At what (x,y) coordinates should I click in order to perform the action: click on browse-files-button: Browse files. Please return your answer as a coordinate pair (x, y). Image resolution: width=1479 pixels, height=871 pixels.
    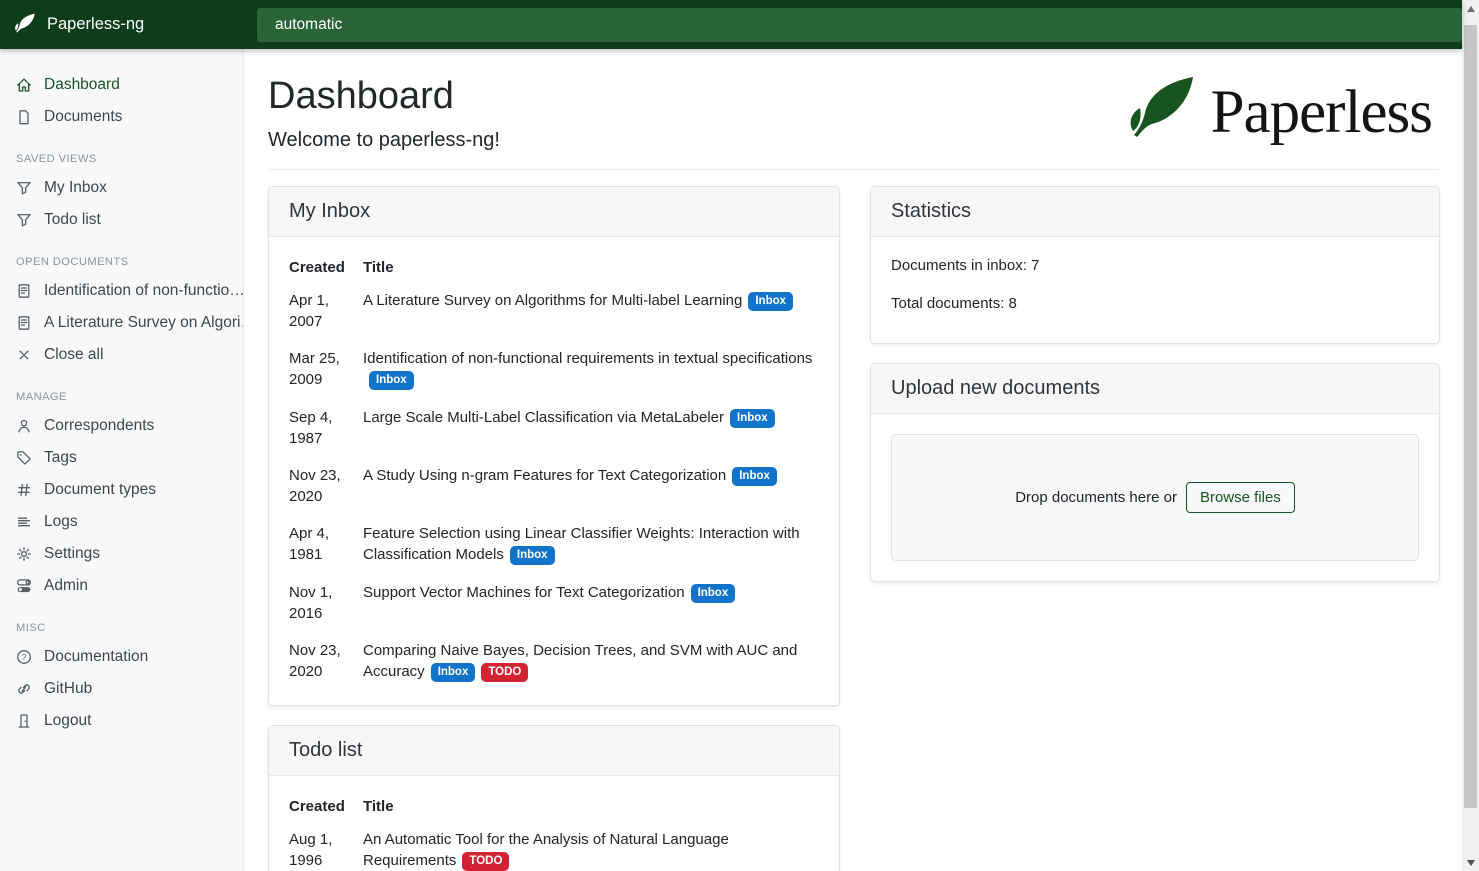
    Looking at the image, I should click on (1240, 497).